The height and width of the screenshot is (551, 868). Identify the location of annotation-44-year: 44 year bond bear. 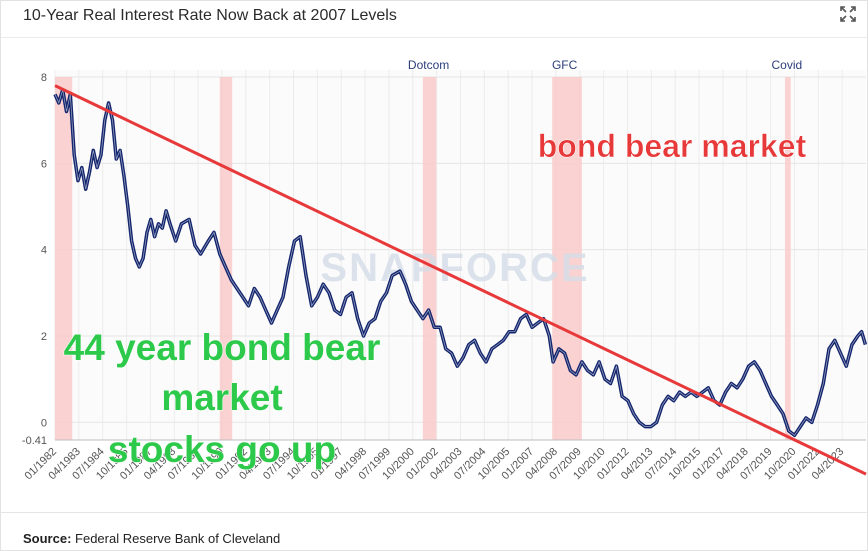
(222, 347).